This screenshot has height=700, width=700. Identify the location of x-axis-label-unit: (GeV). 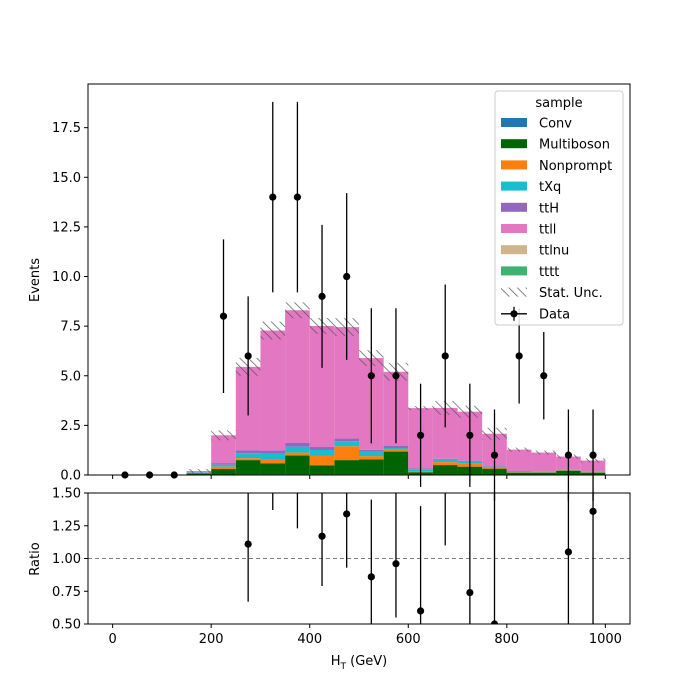
(366, 661).